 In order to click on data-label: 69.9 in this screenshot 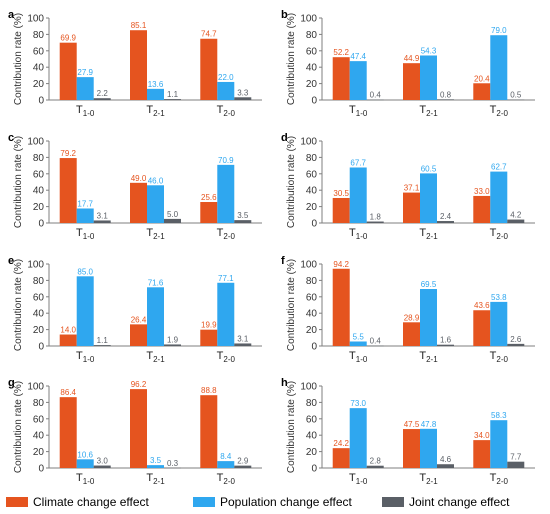, I will do `click(68, 38)`.